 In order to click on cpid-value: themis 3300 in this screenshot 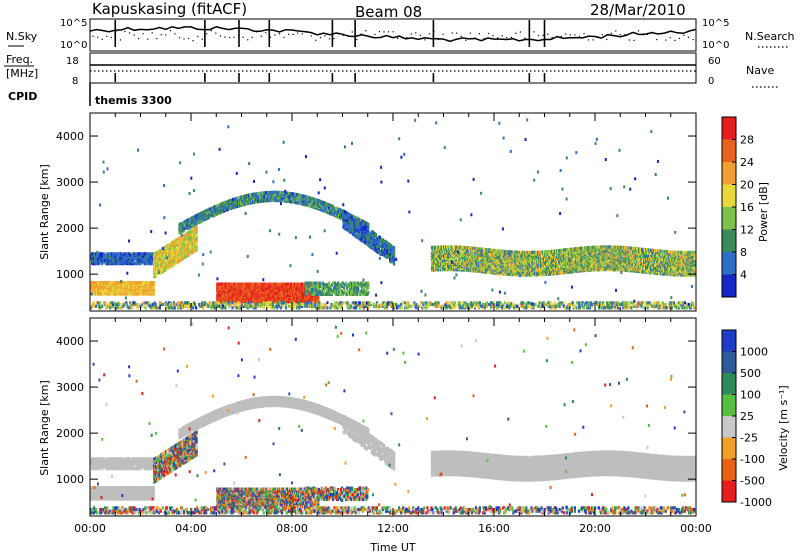, I will do `click(133, 100)`.